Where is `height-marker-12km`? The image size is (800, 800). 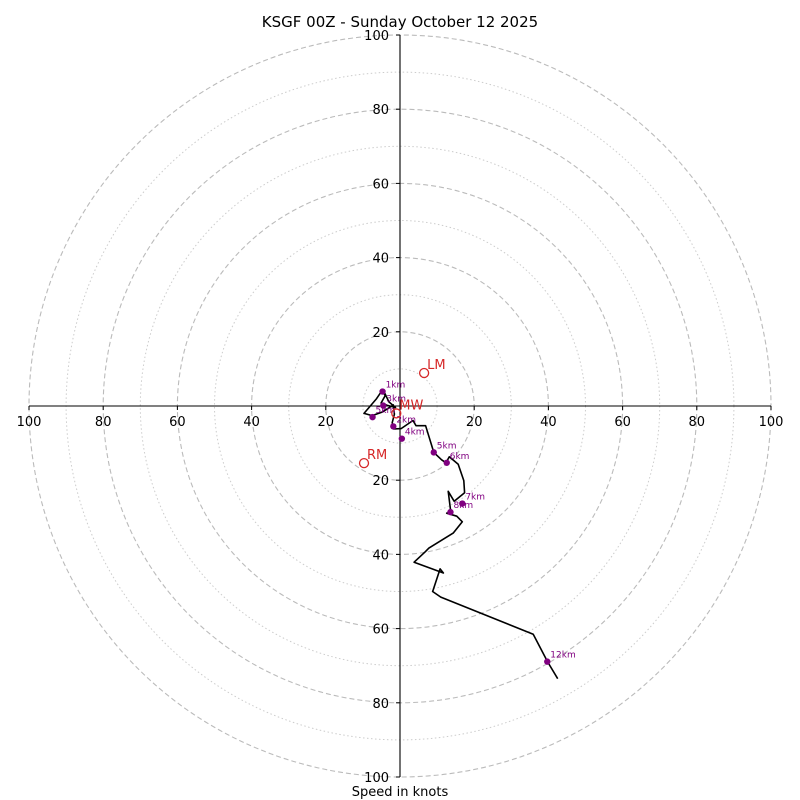
height-marker-12km is located at coordinates (547, 661).